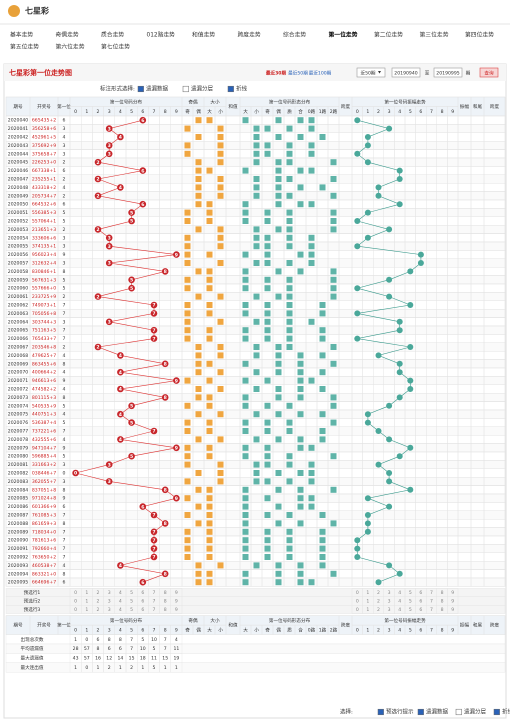 Image resolution: width=510 pixels, height=727 pixels. Describe the element at coordinates (406, 72) in the screenshot. I see `from-input` at that location.